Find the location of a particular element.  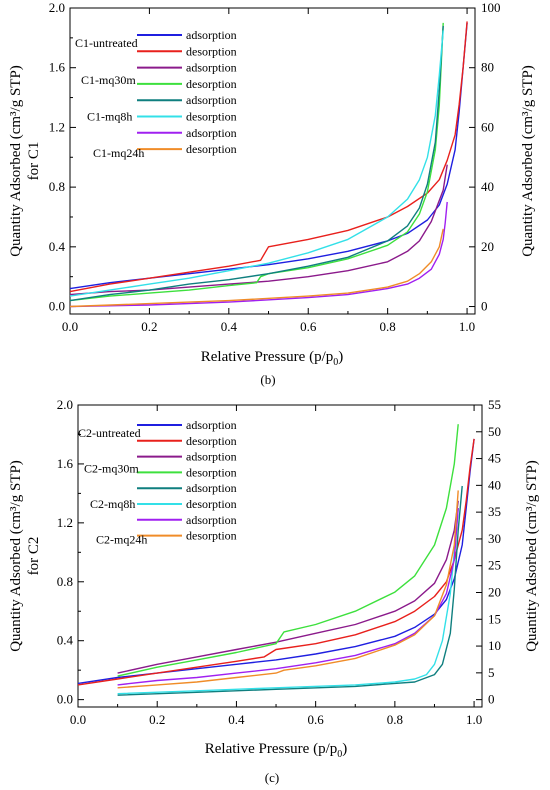

y-right-tick-label: 35 is located at coordinates (494, 511).